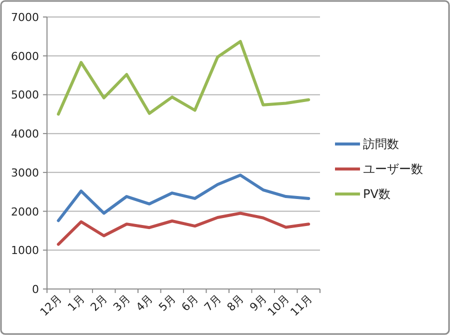  What do you see at coordinates (25, 56) in the screenshot?
I see `y-tick-label: 6000` at bounding box center [25, 56].